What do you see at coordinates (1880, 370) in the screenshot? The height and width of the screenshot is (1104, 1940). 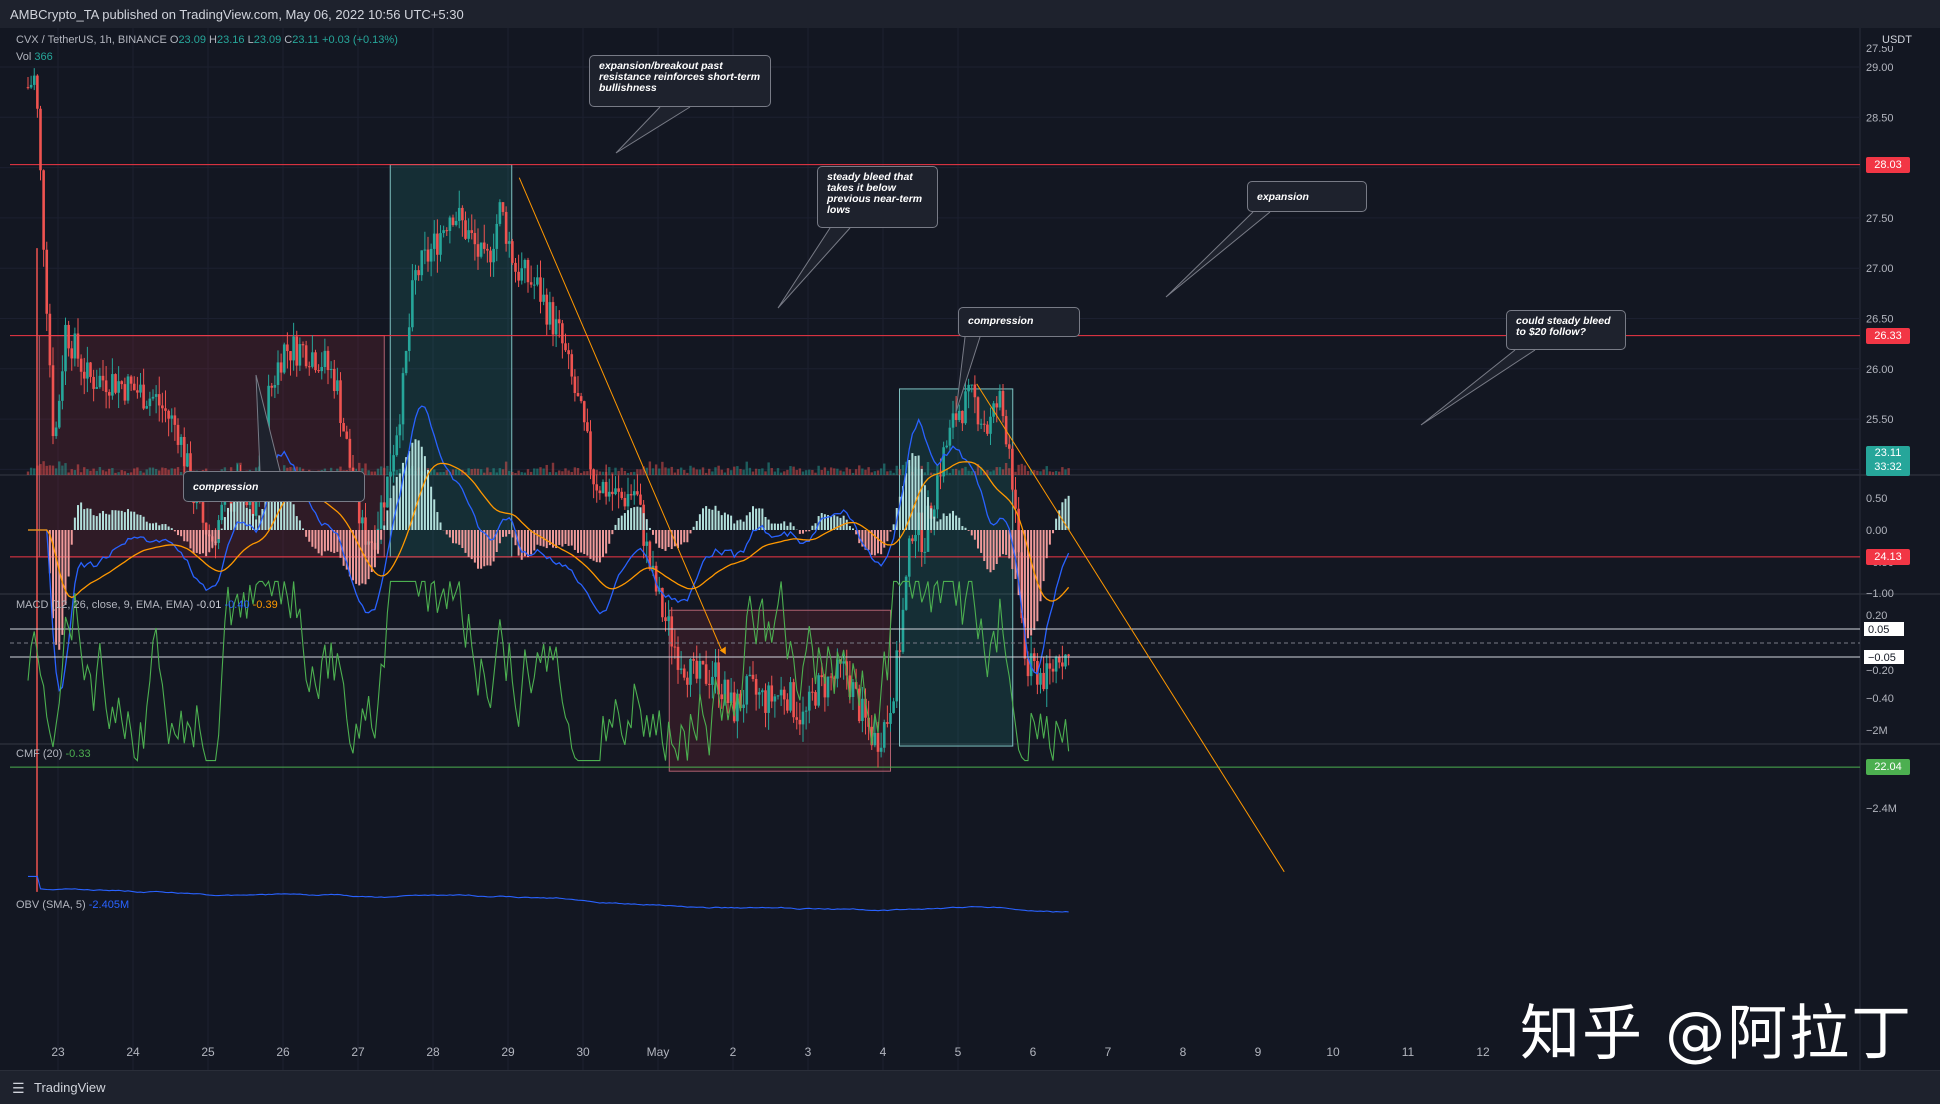 I see `price-tick-label: 26.00` at bounding box center [1880, 370].